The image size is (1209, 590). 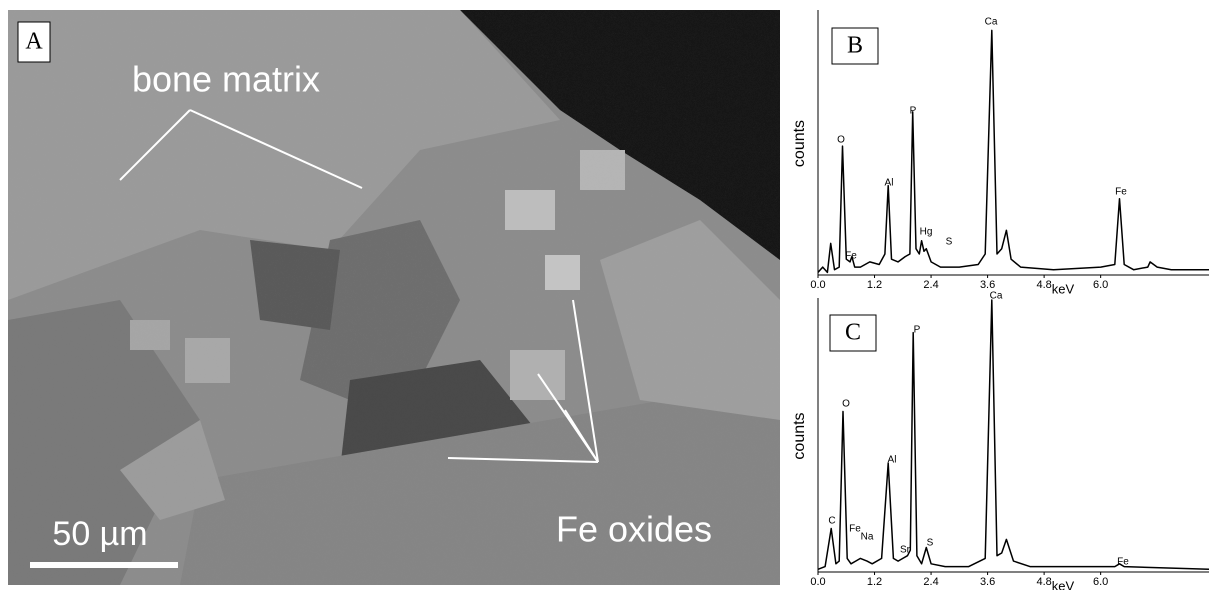 I want to click on annotation: Fe oxides, so click(x=634, y=529).